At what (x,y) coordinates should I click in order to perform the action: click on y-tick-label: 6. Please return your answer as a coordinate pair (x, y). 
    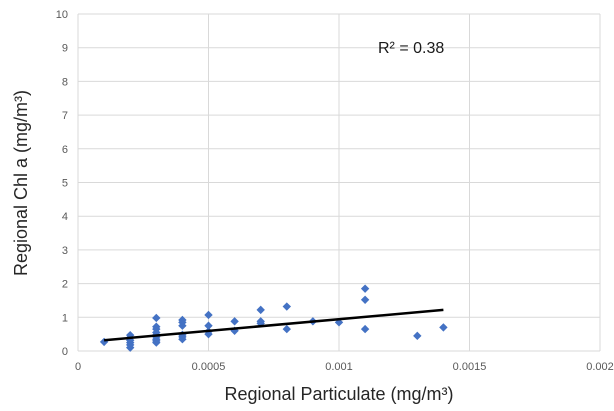
    Looking at the image, I should click on (65, 150).